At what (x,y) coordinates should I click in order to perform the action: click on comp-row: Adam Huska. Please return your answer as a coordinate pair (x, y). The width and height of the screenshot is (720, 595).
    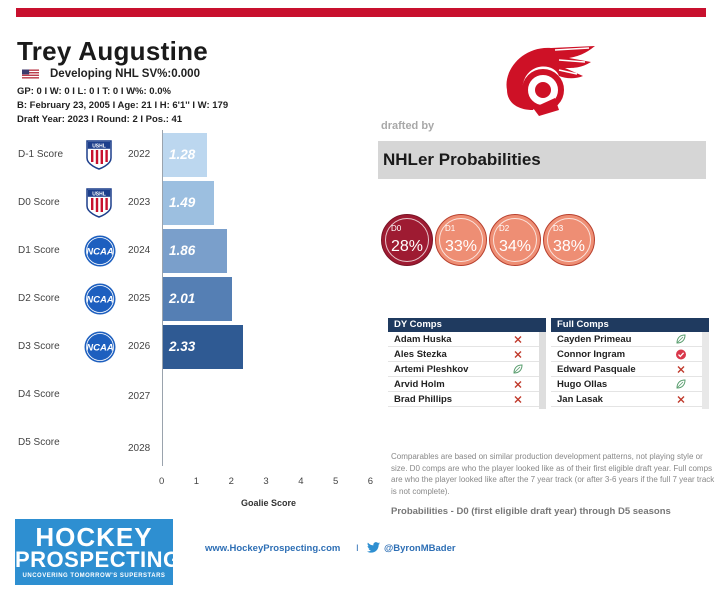
    Looking at the image, I should click on (467, 339).